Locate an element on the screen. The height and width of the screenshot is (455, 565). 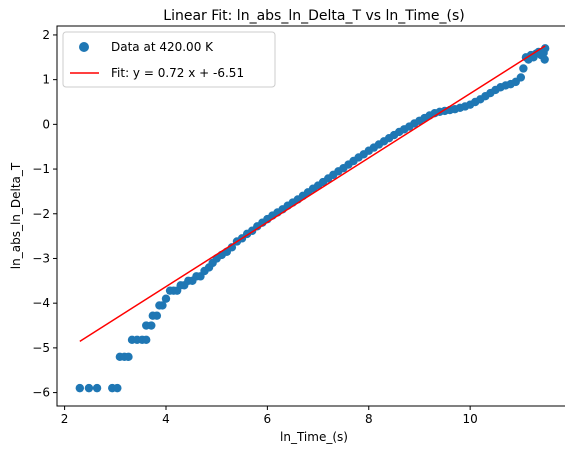
y-axis-label: ln_abs_ln_Delta_T is located at coordinates (16, 215).